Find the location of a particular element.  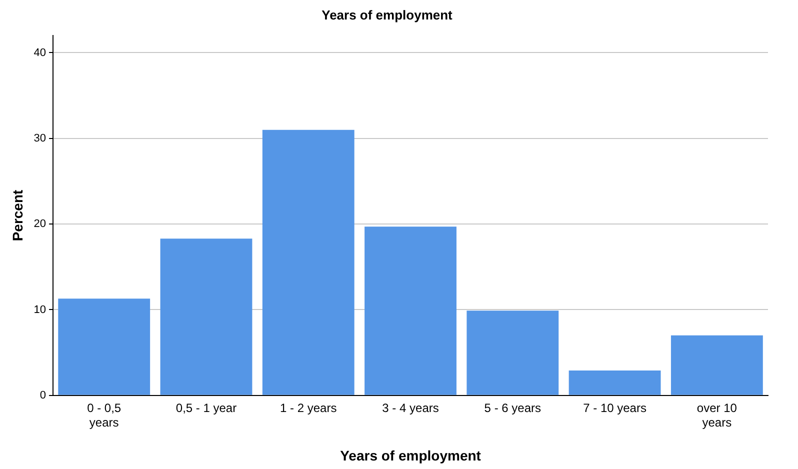

y-axis-title: Percent is located at coordinates (17, 215).